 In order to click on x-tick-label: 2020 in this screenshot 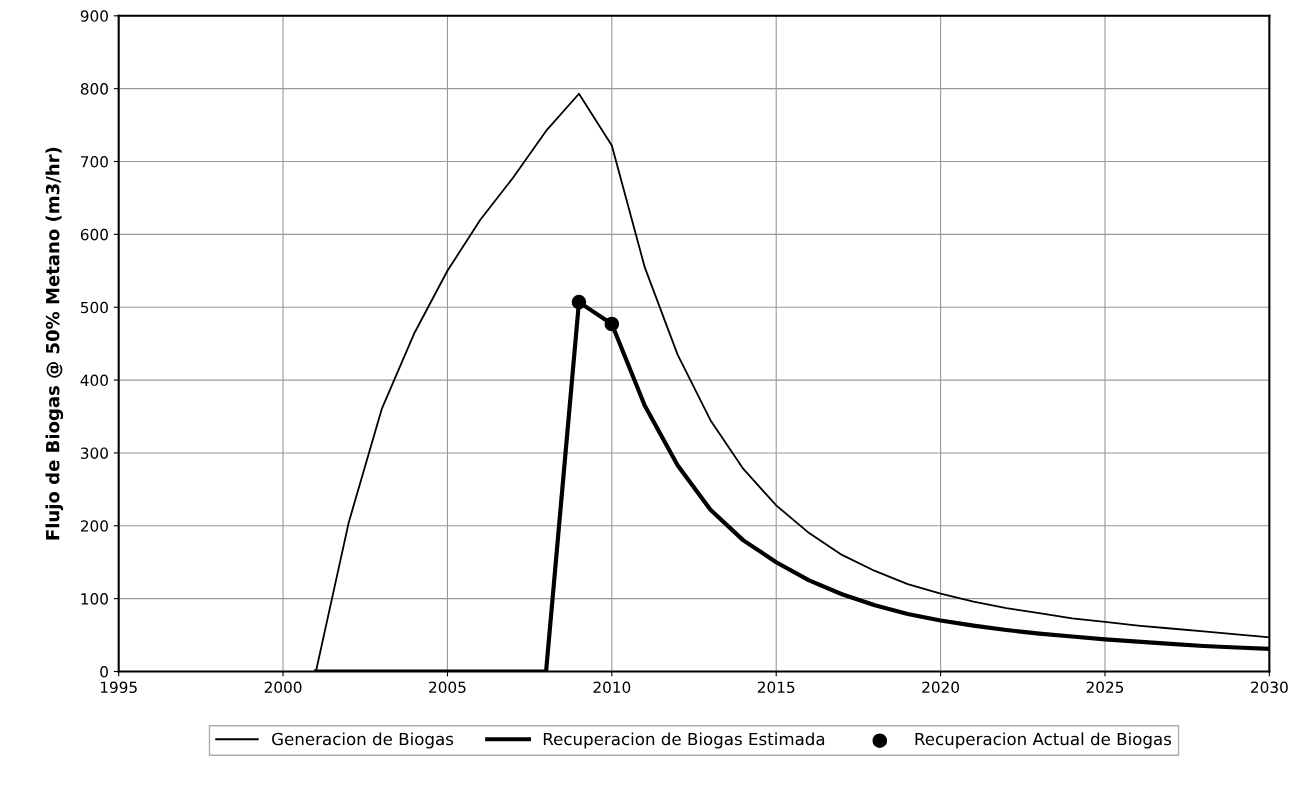, I will do `click(941, 687)`.